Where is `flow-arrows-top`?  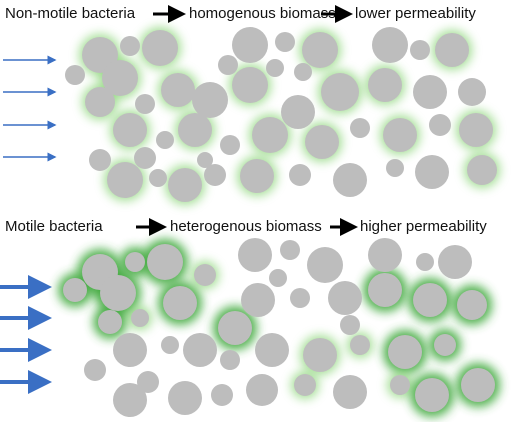
flow-arrows-top is located at coordinates (30, 108).